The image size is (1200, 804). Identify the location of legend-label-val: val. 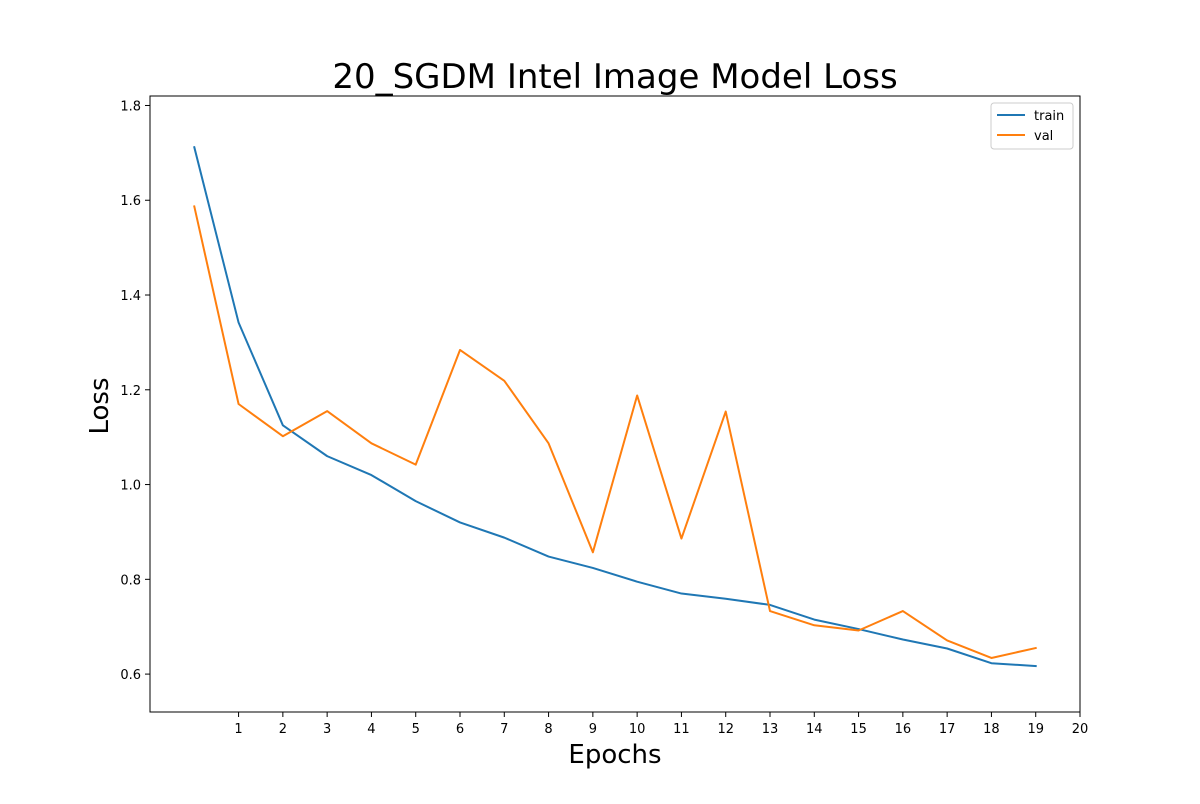
(1043, 136).